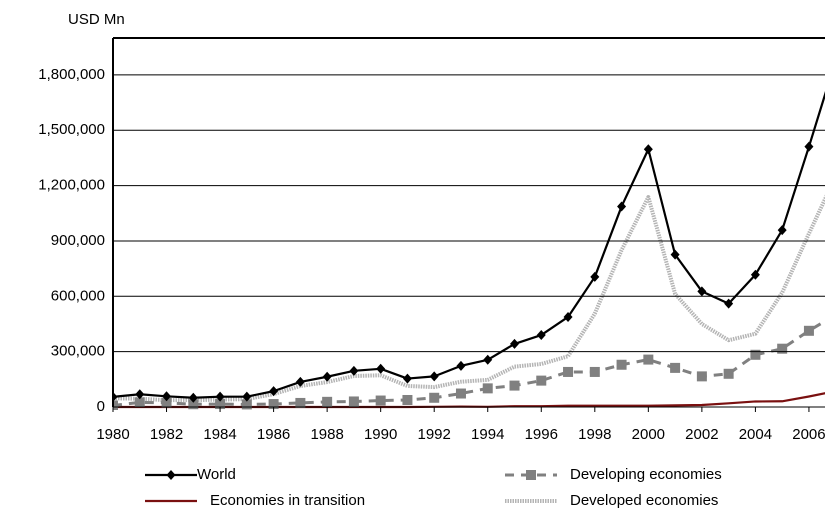 This screenshot has height=514, width=825. Describe the element at coordinates (648, 434) in the screenshot. I see `x-tick-label: 2000` at that location.